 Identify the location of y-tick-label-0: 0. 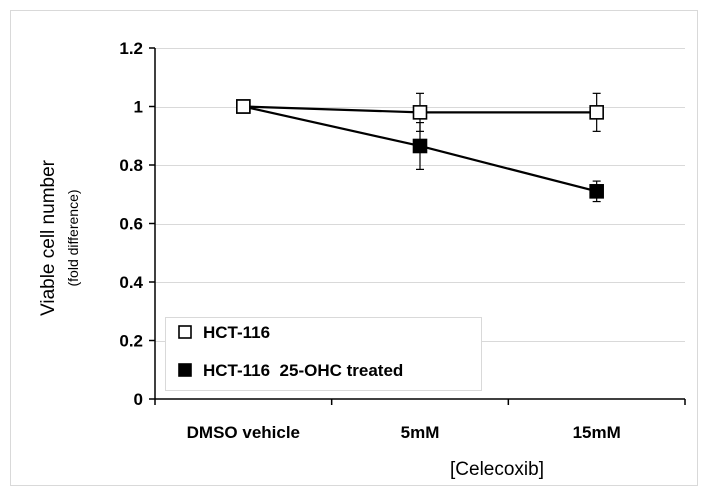
(138, 399).